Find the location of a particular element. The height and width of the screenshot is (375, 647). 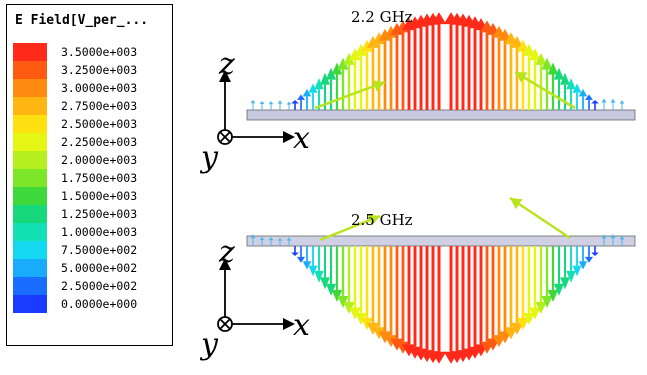

legend-tick-label: 2.2500e+003 is located at coordinates (99, 142).